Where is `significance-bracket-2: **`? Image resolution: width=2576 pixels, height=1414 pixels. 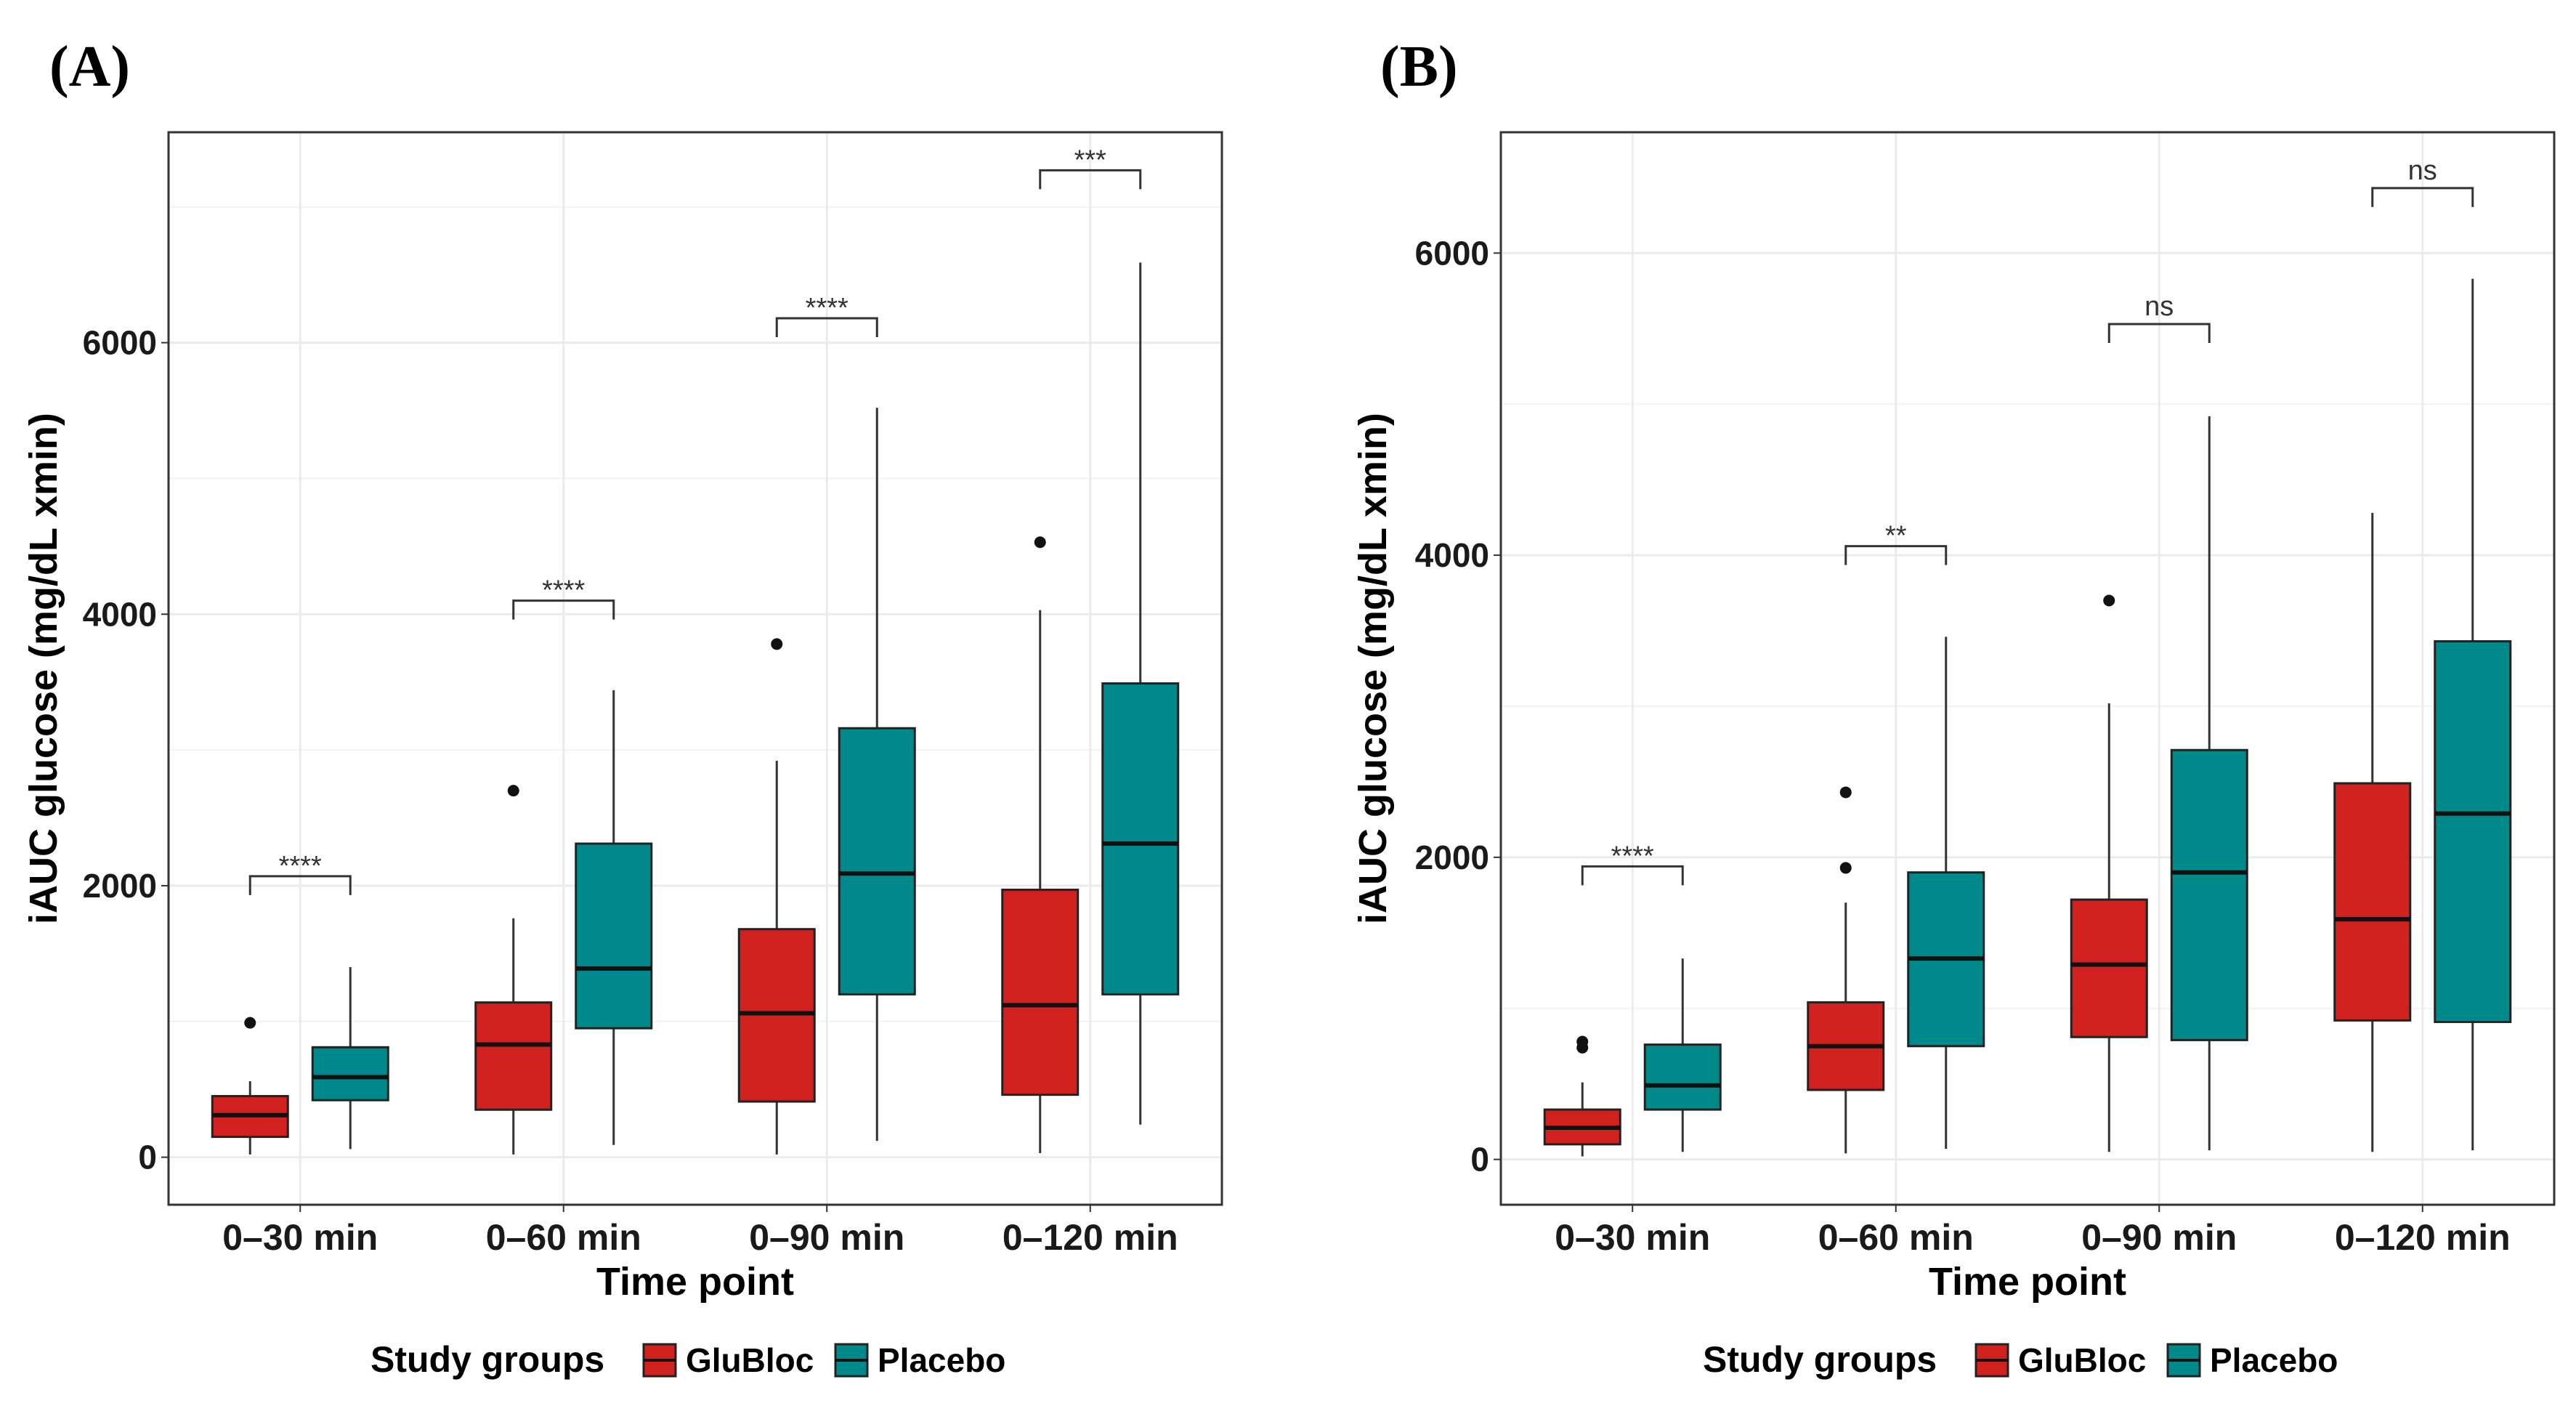 significance-bracket-2: ** is located at coordinates (1896, 543).